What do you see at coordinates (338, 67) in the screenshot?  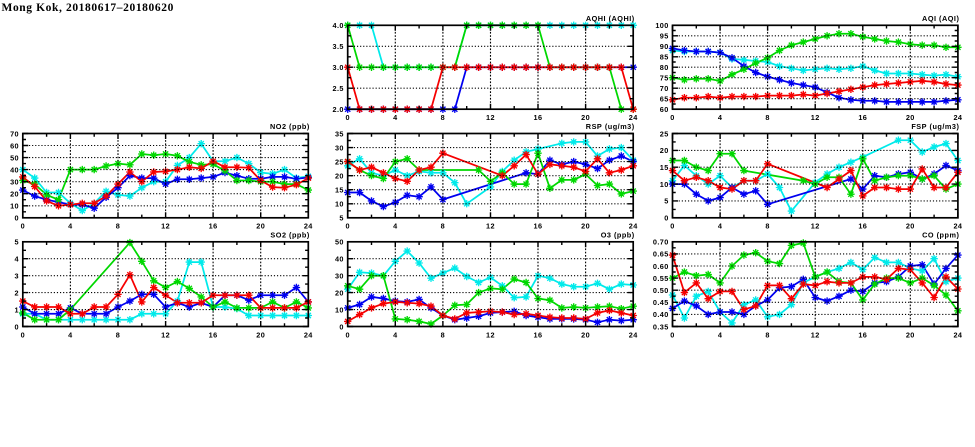 I see `svg-text: 3.0` at bounding box center [338, 67].